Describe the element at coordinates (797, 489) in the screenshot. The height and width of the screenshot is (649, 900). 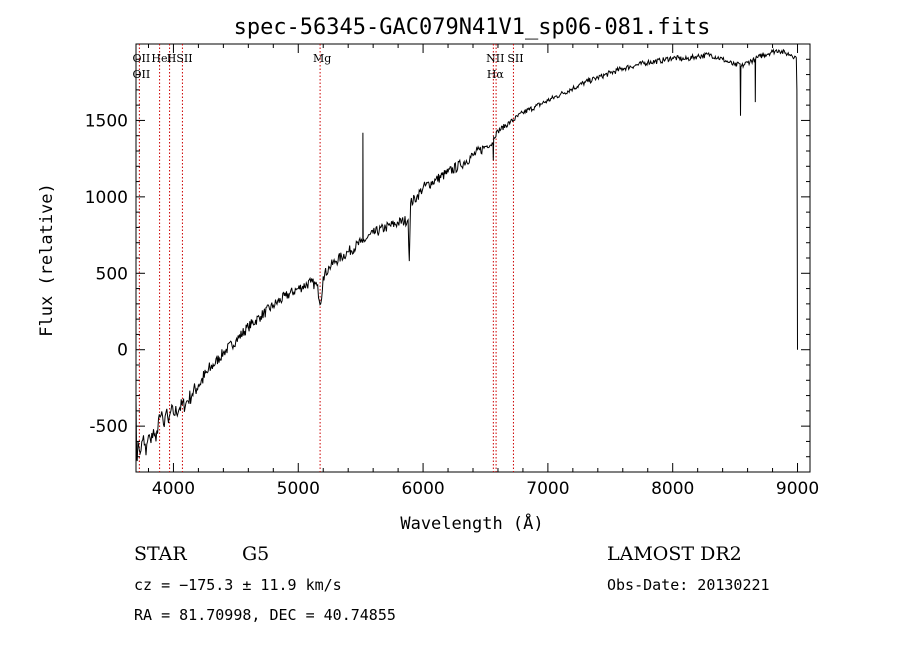
I see `x-tick-label: 9000` at that location.